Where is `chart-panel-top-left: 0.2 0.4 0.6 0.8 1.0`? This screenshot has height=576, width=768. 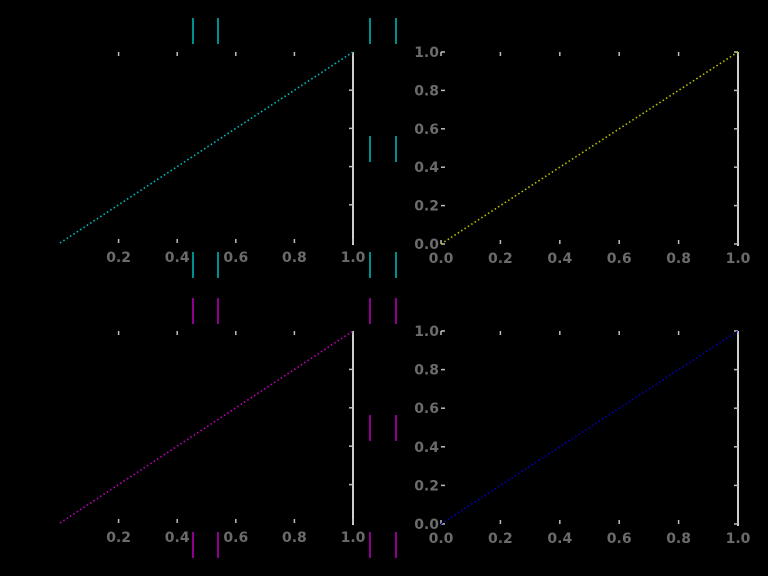
chart-panel-top-left: 0.2 0.4 0.6 0.8 1.0 is located at coordinates (212, 158).